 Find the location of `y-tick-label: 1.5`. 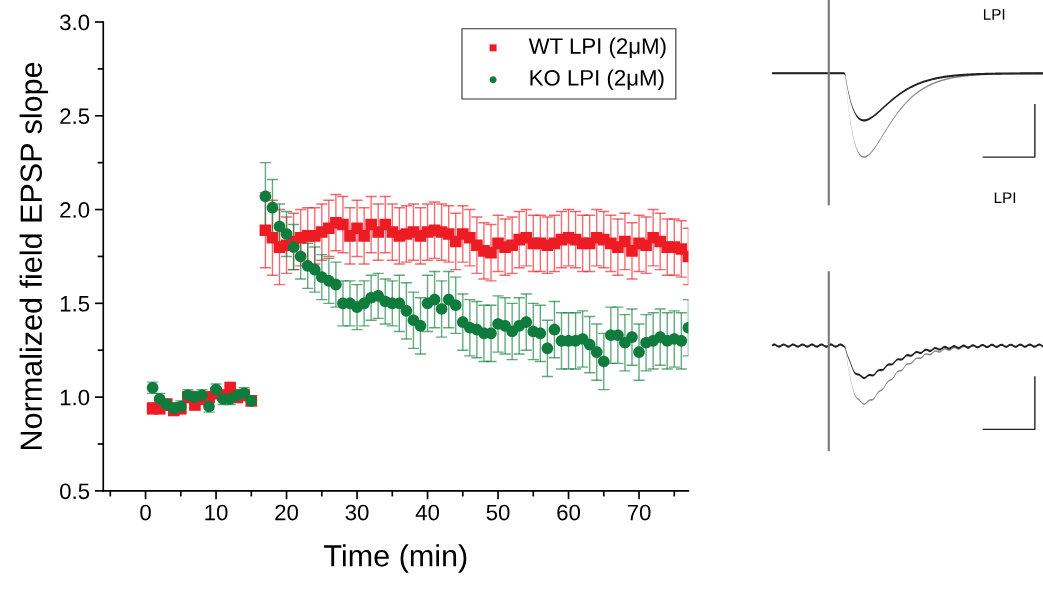

y-tick-label: 1.5 is located at coordinates (75, 304).